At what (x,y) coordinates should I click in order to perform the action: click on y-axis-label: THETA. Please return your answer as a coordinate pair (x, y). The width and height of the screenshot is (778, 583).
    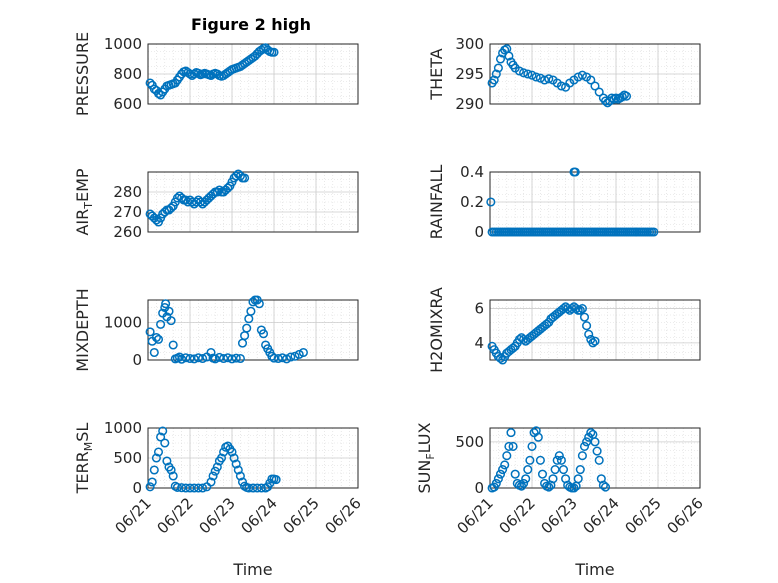
    Looking at the image, I should click on (436, 74).